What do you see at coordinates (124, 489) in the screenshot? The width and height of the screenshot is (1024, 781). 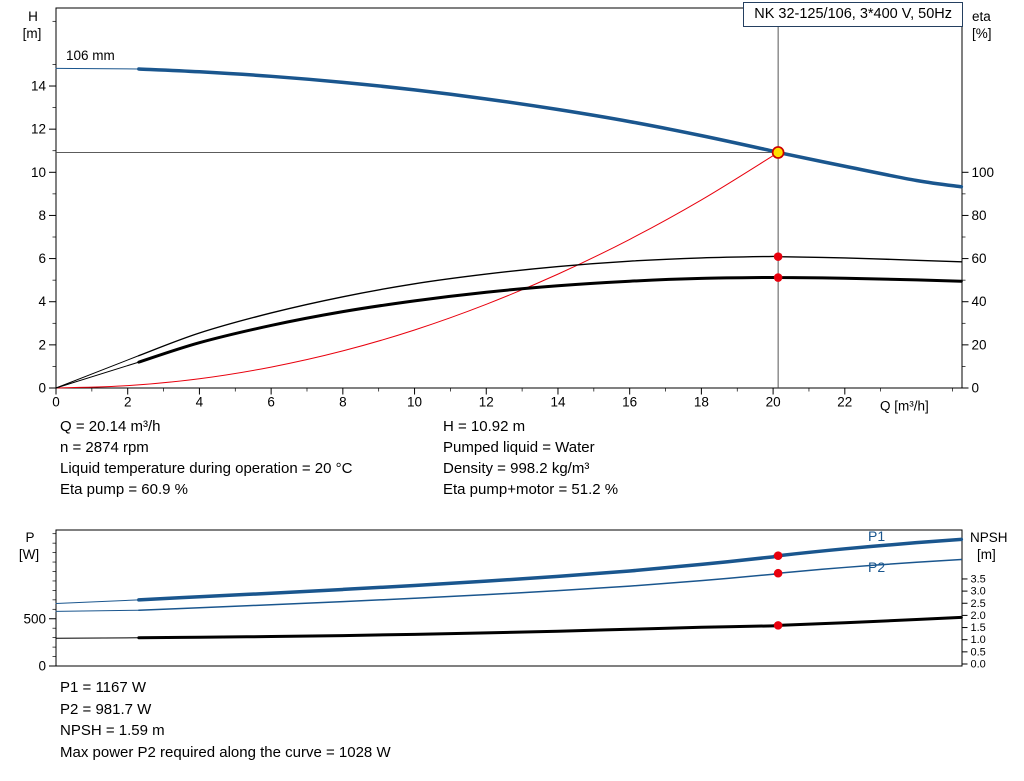 I see `eta-pump-text: Eta pump = 60.9 %` at bounding box center [124, 489].